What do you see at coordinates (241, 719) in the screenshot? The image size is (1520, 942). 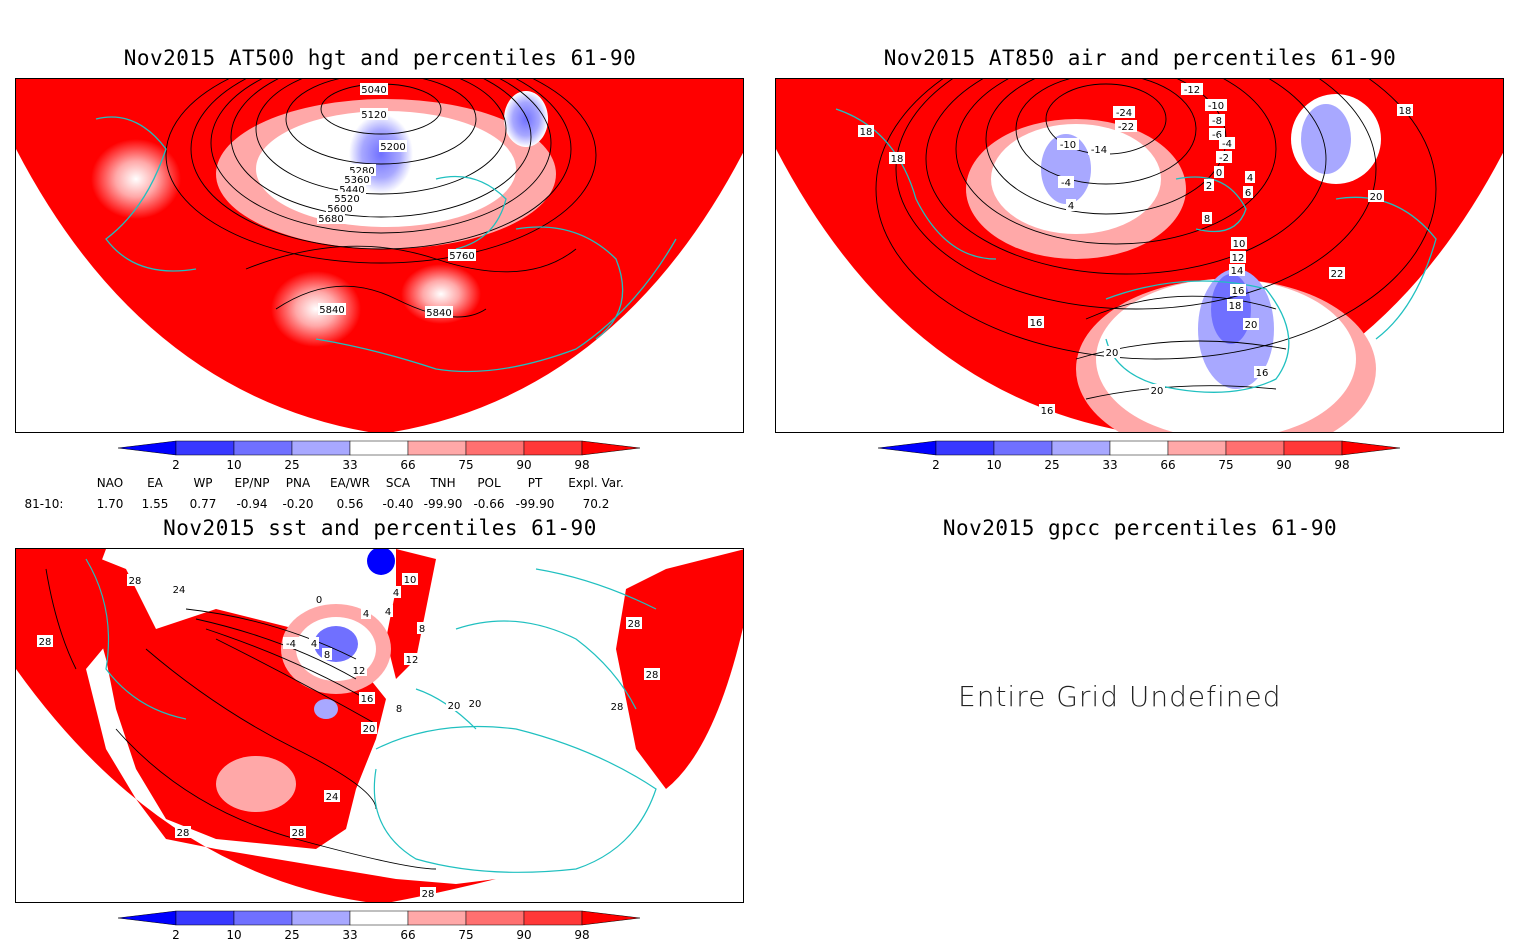 I see `sst-contours` at bounding box center [241, 719].